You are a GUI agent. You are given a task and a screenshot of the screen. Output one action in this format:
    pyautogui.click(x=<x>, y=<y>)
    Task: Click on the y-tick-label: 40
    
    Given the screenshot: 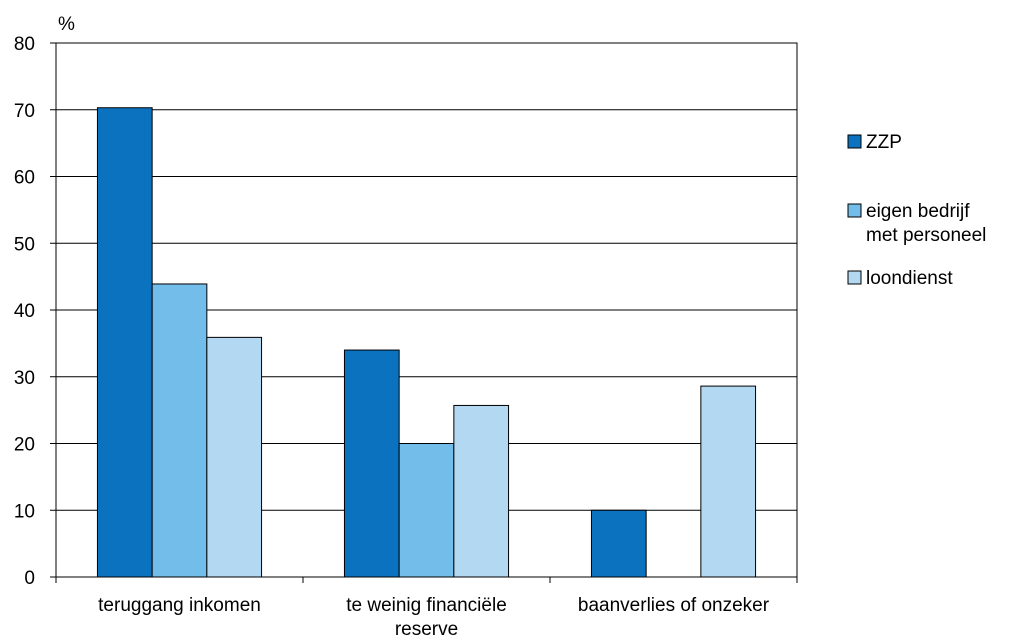 What is the action you would take?
    pyautogui.click(x=24, y=311)
    